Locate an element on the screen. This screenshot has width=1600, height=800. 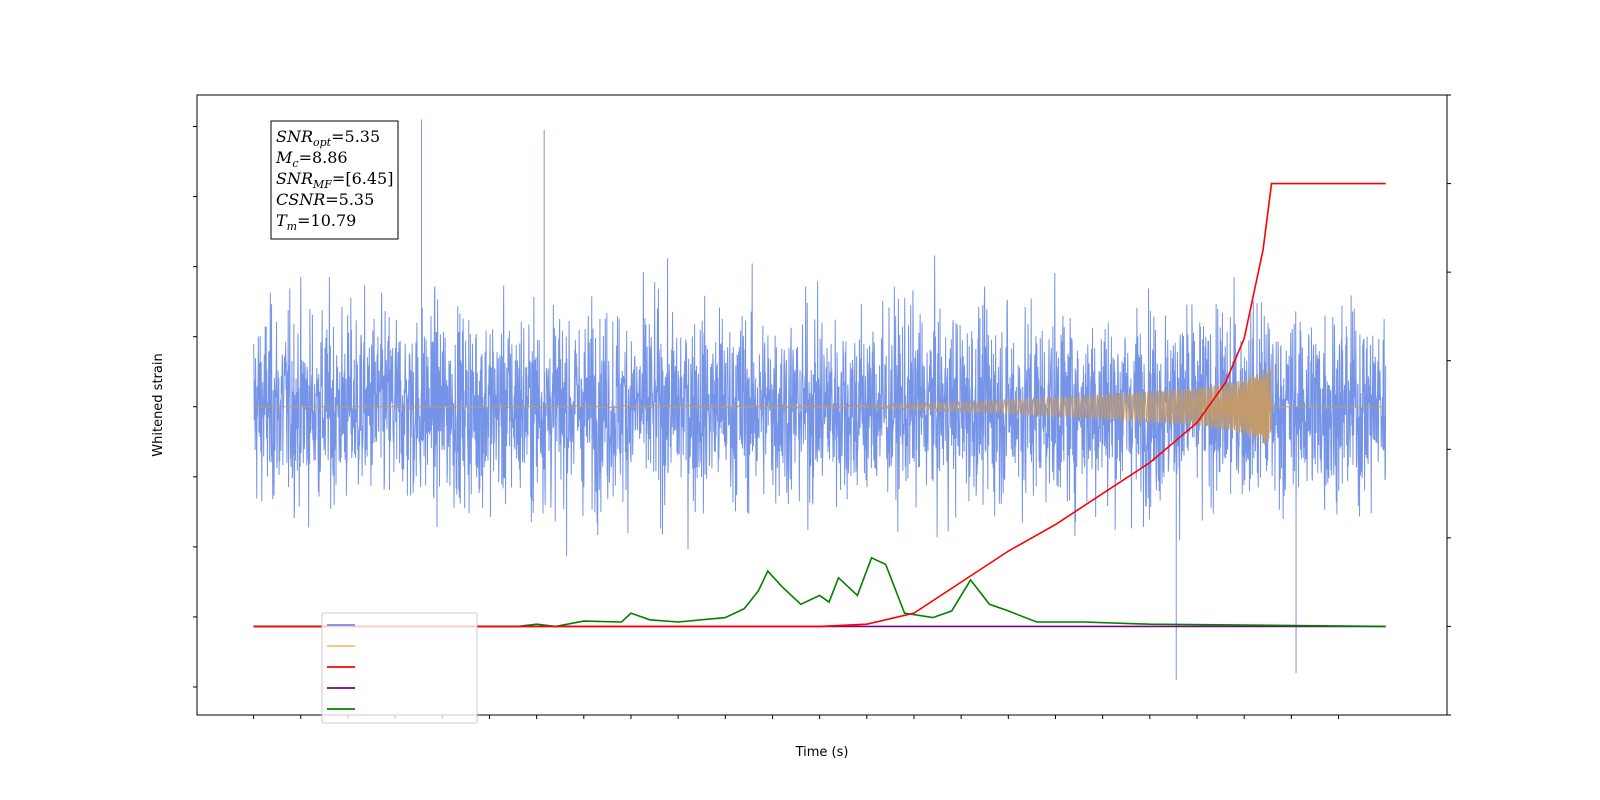
stats-subscript: m is located at coordinates (292, 226).